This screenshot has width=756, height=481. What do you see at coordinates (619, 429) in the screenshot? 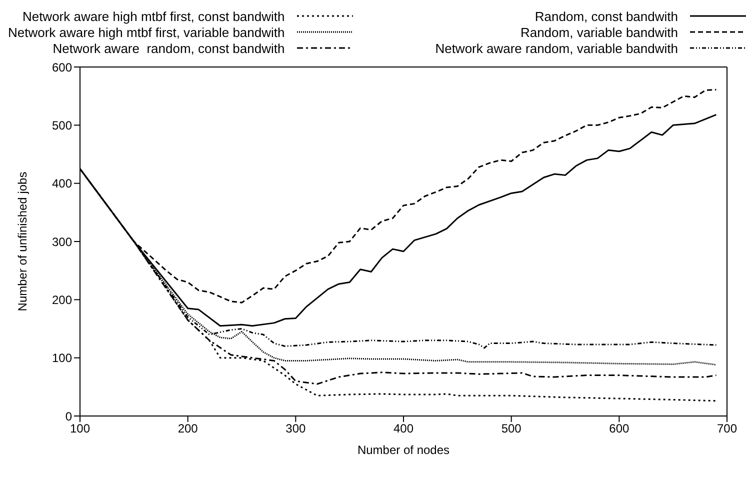
I see `x-tick-label: 600` at bounding box center [619, 429].